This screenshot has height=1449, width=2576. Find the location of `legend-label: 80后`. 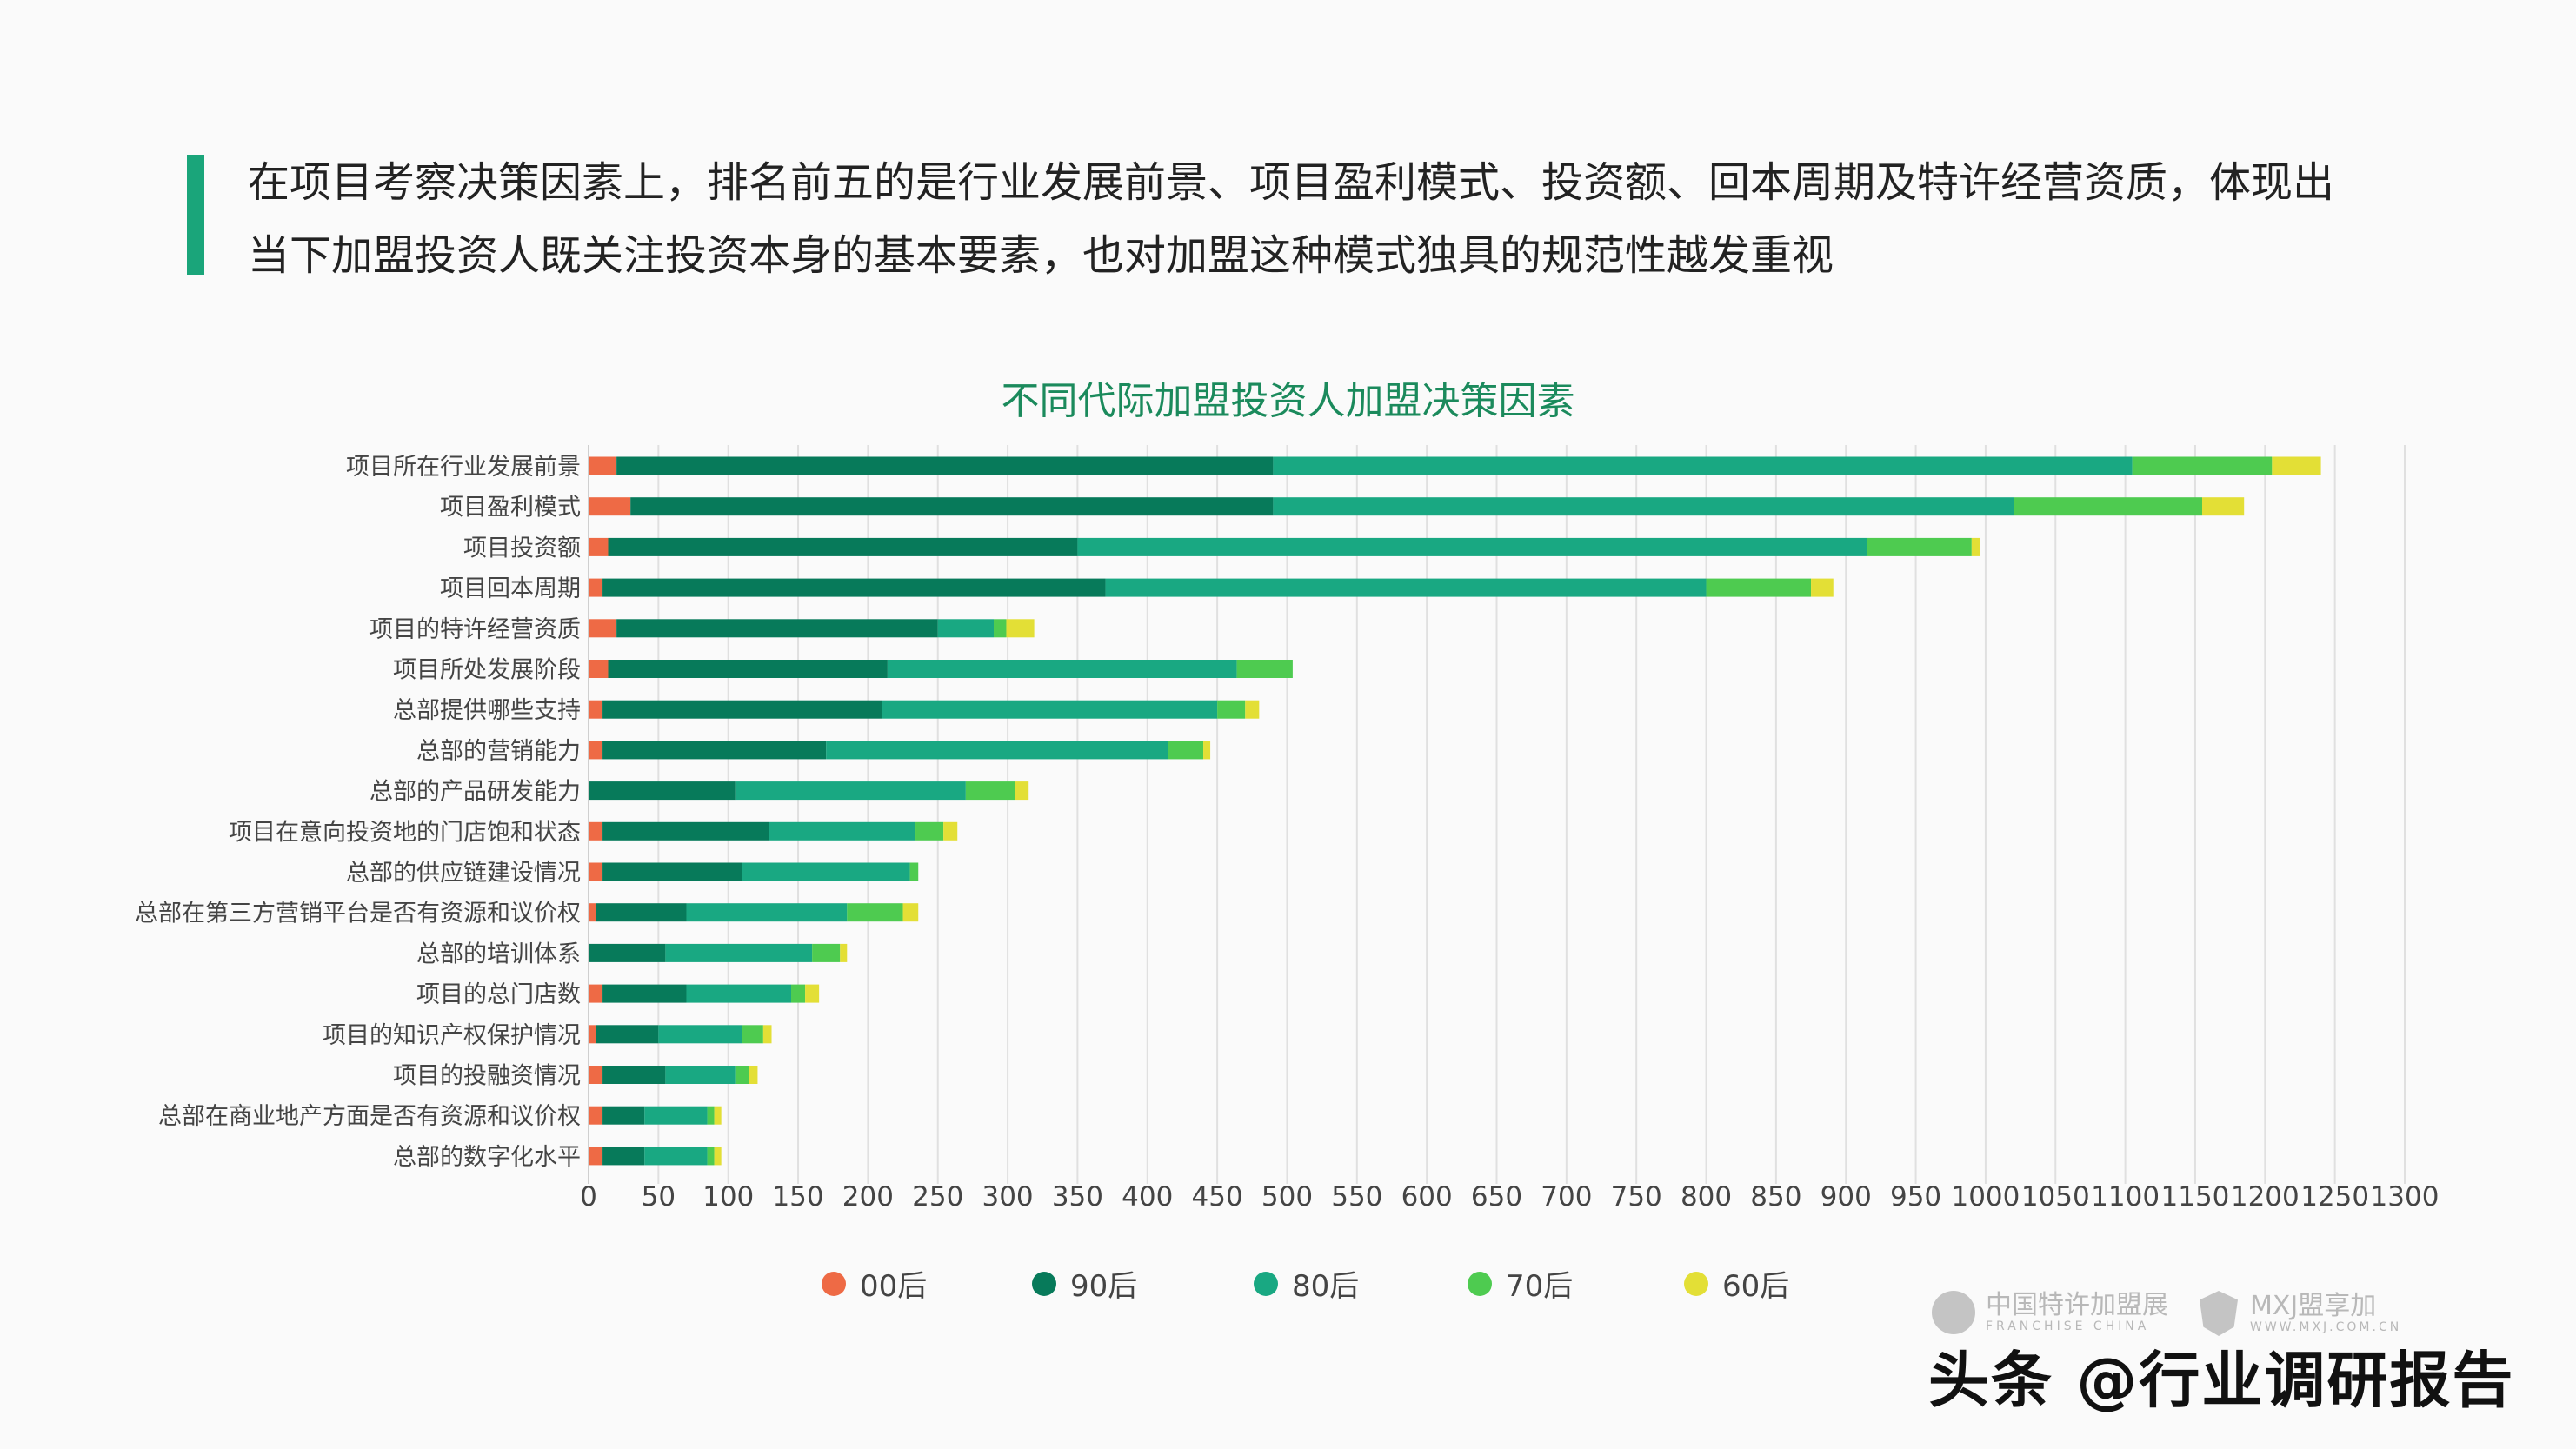

legend-label: 80后 is located at coordinates (1326, 1286).